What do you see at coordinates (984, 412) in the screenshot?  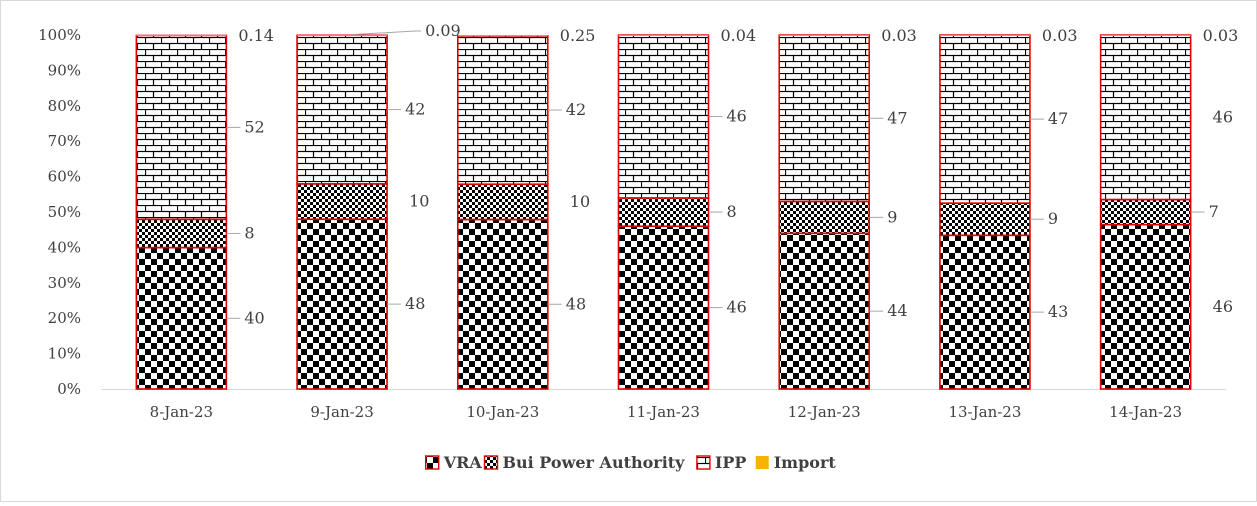 I see `x-tick-label: 13-Jan-23` at bounding box center [984, 412].